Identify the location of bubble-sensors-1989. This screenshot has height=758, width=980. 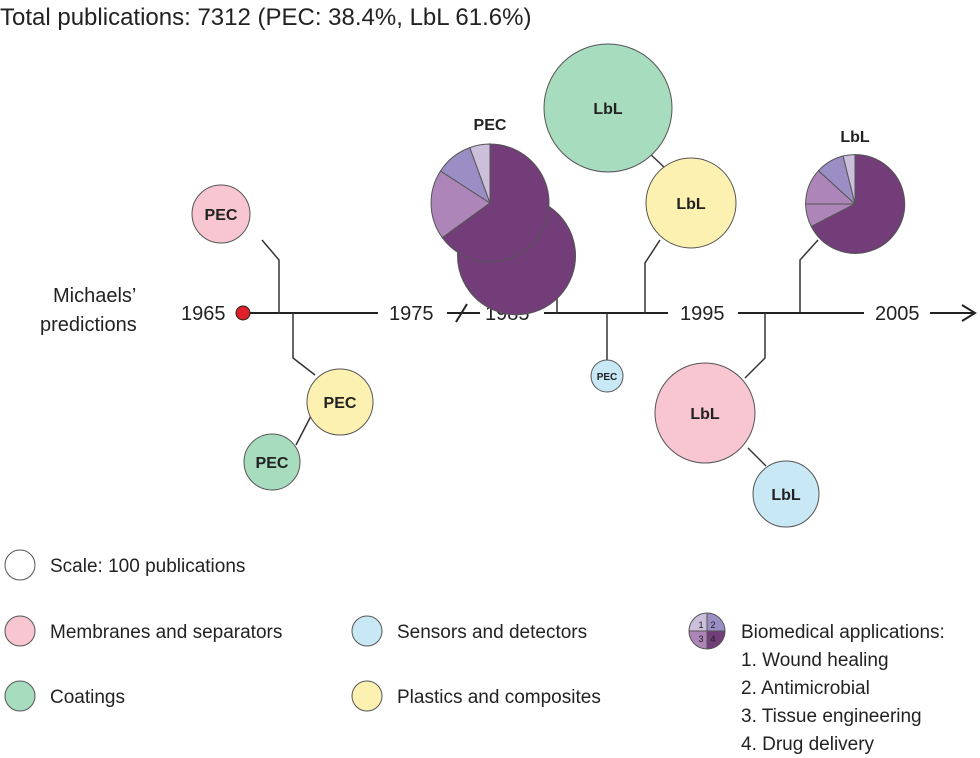
(607, 376).